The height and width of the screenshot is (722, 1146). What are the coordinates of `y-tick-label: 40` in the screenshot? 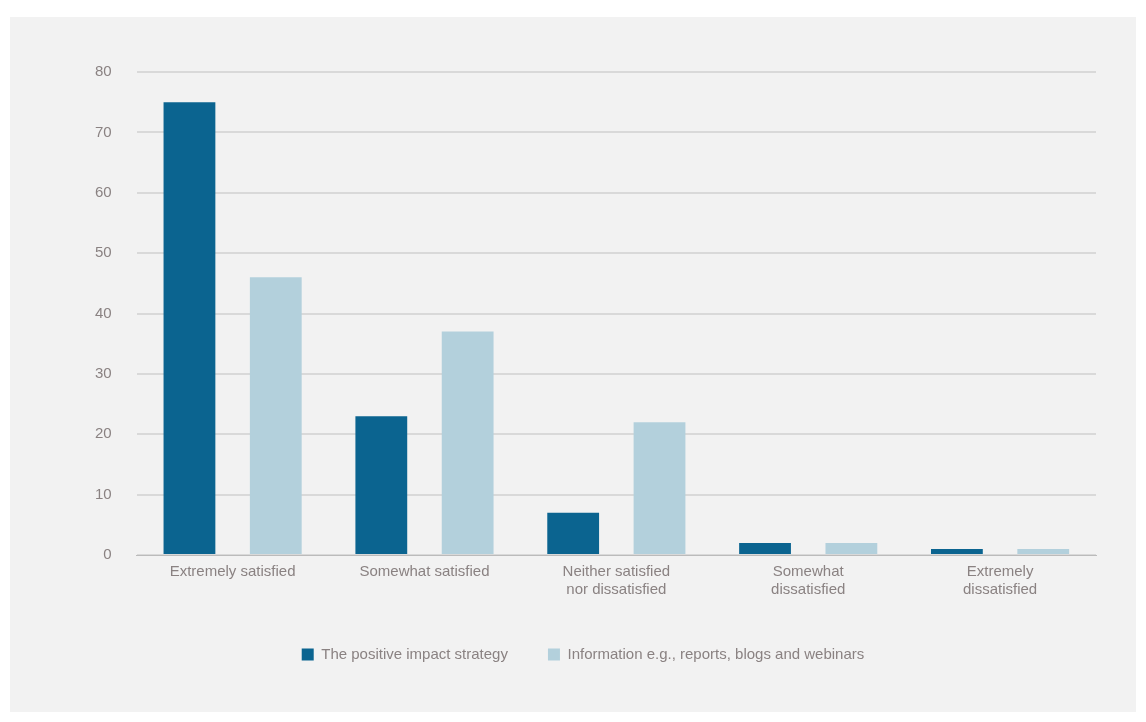 It's located at (103, 312).